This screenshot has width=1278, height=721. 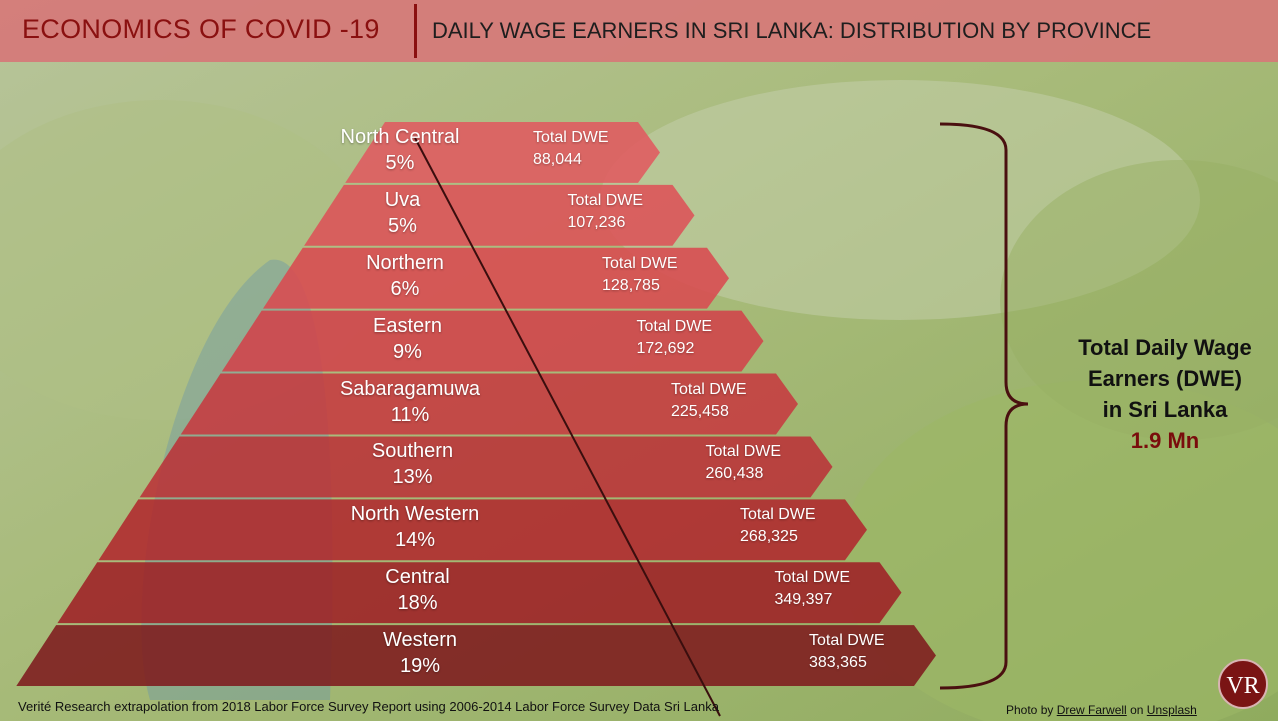 What do you see at coordinates (407, 325) in the screenshot?
I see `province-name: Eastern` at bounding box center [407, 325].